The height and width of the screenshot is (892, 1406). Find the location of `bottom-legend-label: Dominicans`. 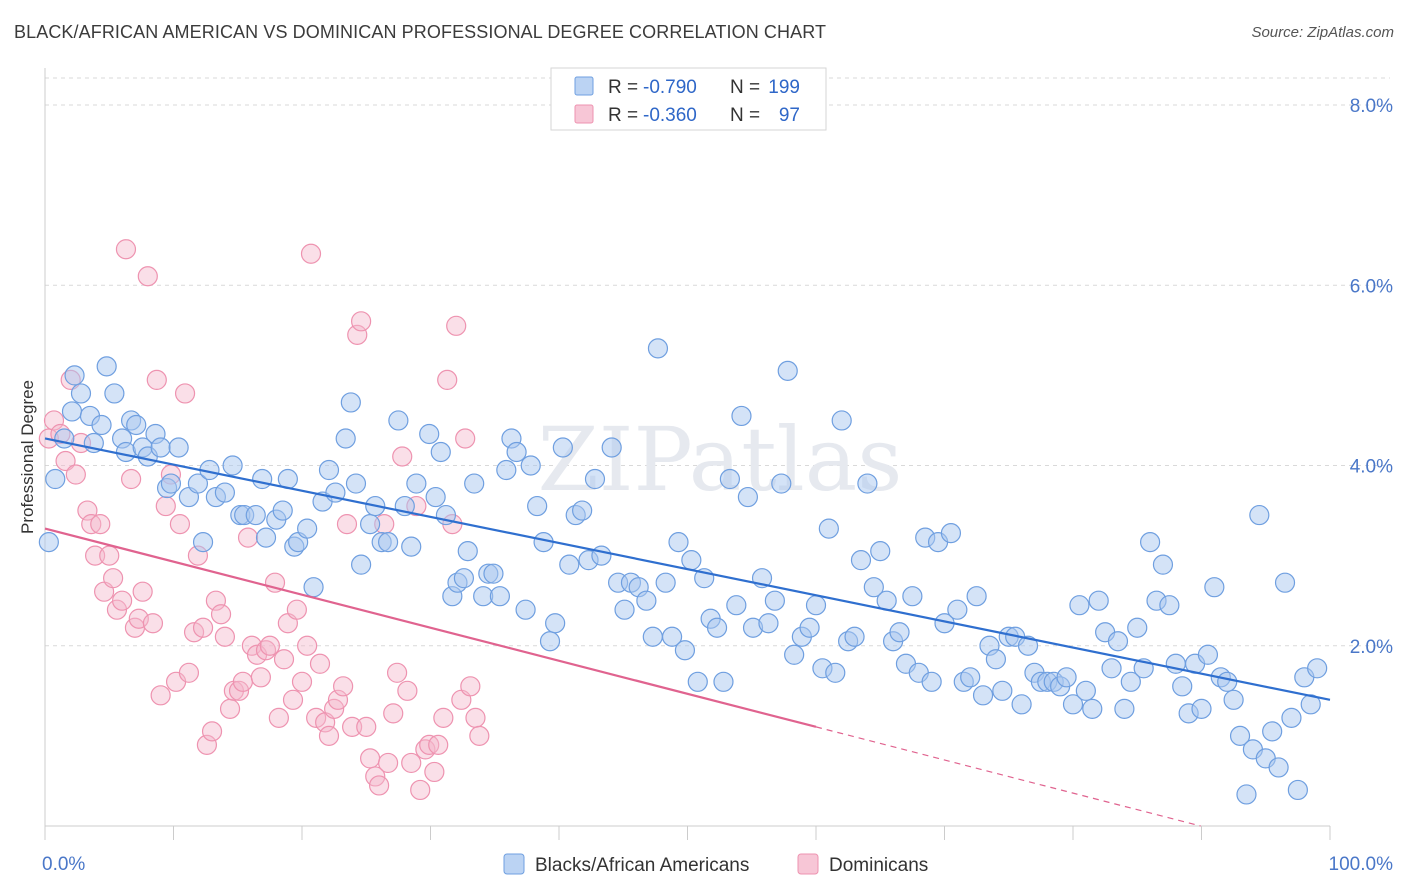

bottom-legend-label: Dominicans is located at coordinates (878, 865).